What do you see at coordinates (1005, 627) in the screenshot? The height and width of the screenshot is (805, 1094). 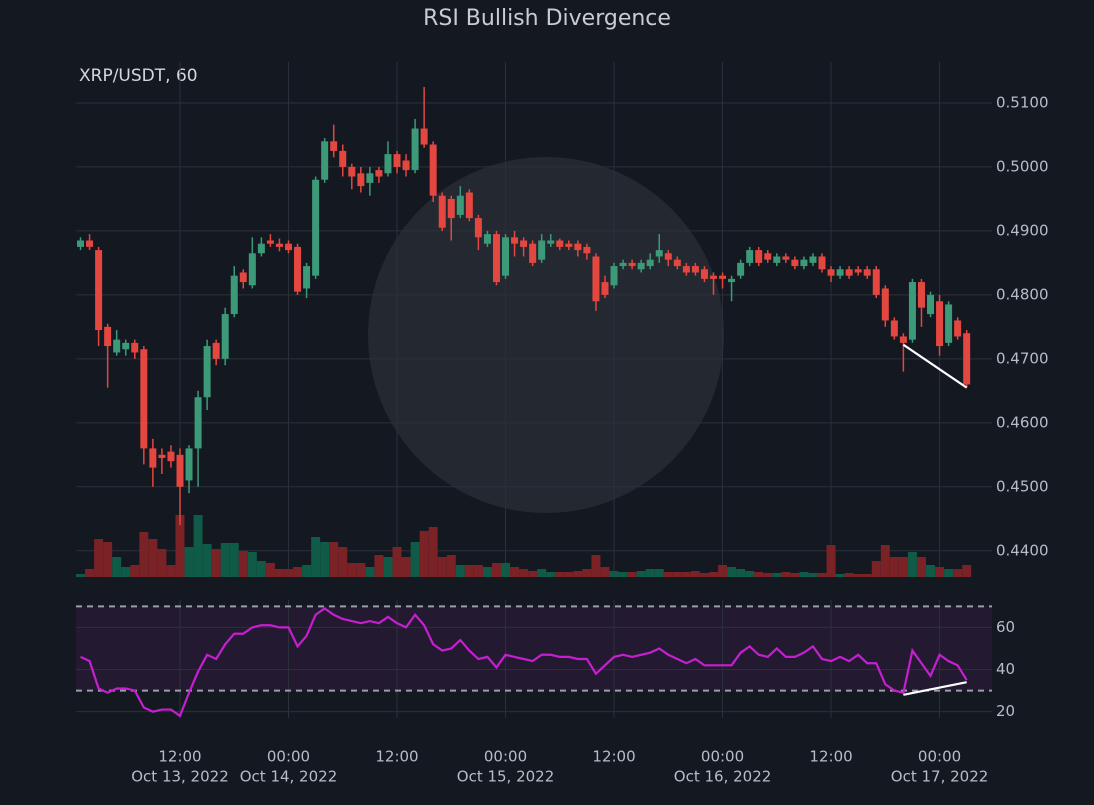 I see `rsi-tick-label: 60` at bounding box center [1005, 627].